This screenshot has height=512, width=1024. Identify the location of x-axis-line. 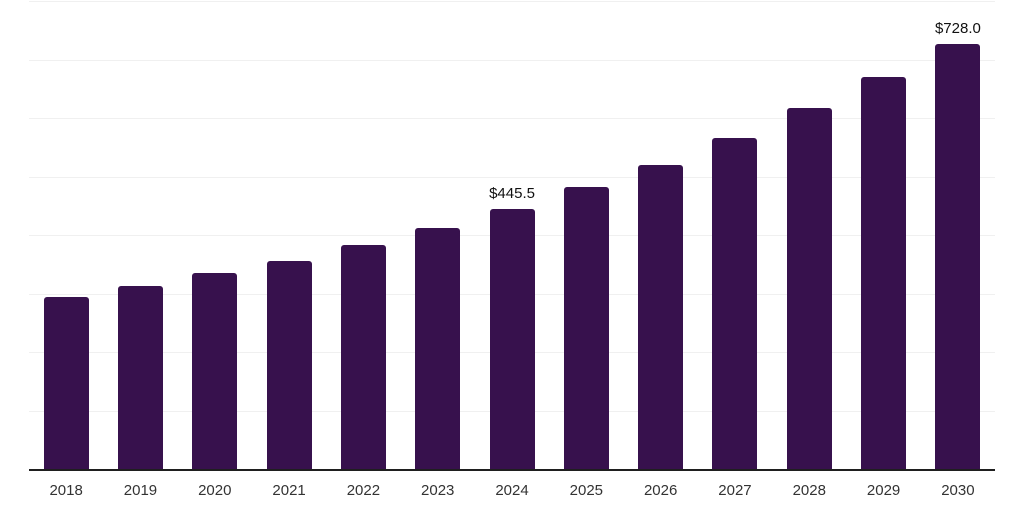
(512, 470).